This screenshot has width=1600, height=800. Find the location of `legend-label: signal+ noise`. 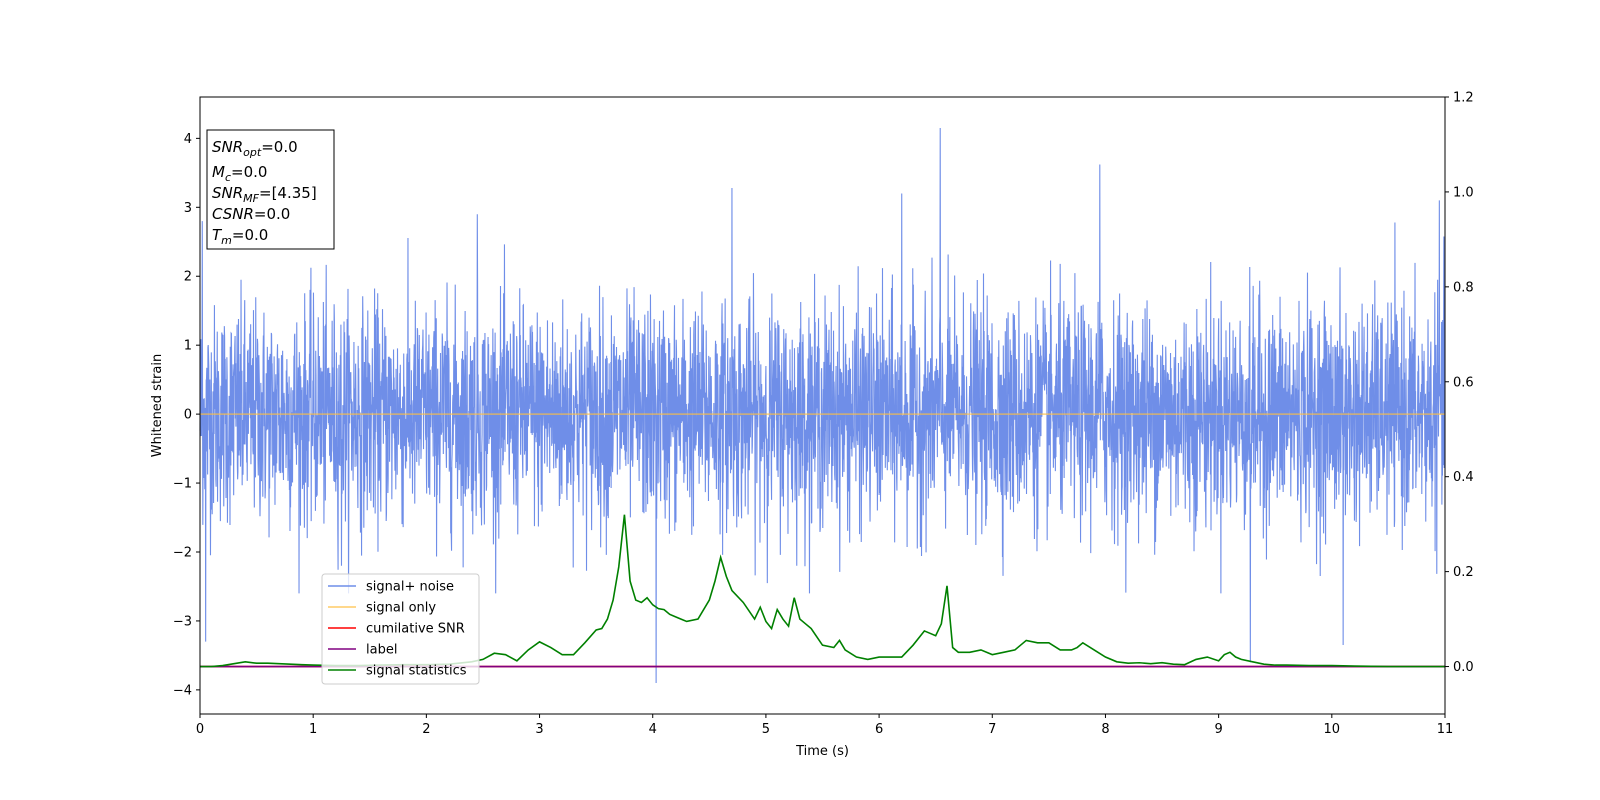

legend-label: signal+ noise is located at coordinates (410, 587).